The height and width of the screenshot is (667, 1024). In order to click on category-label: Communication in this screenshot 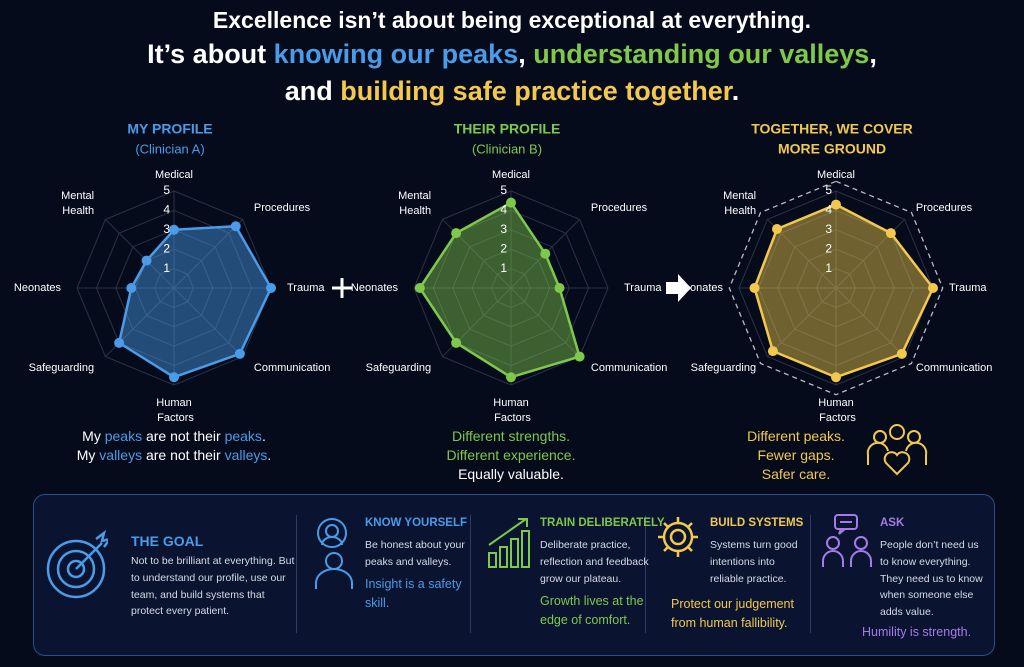, I will do `click(292, 368)`.